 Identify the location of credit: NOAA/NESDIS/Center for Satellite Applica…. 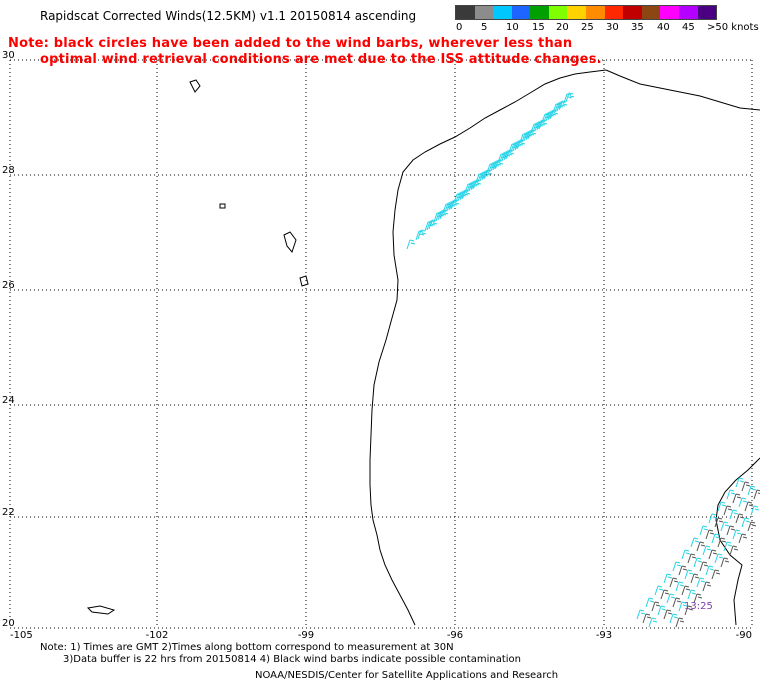
(407, 675).